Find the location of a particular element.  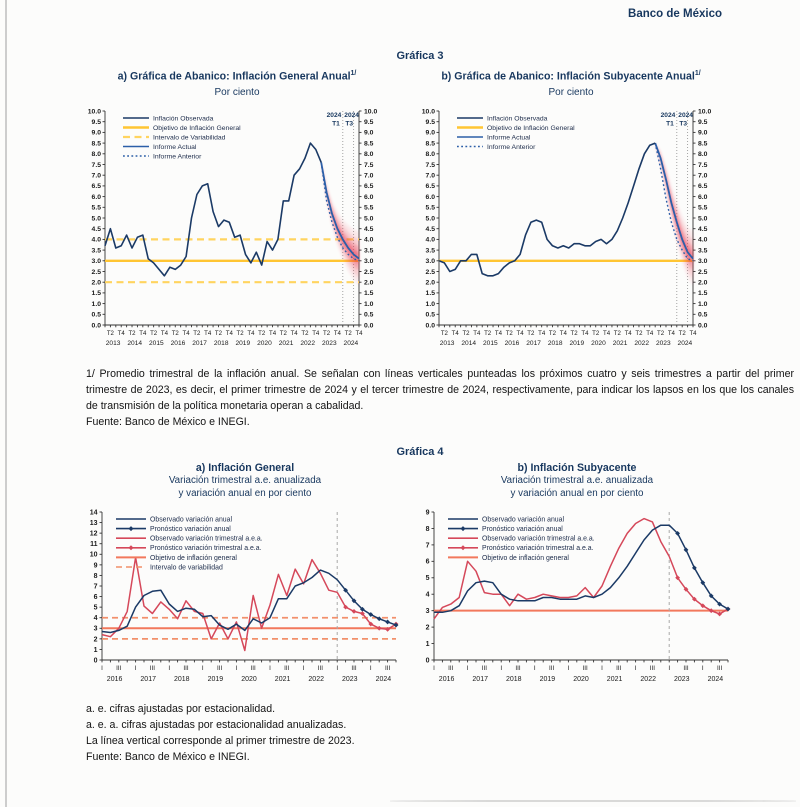

svg-text: 2016 is located at coordinates (447, 679).